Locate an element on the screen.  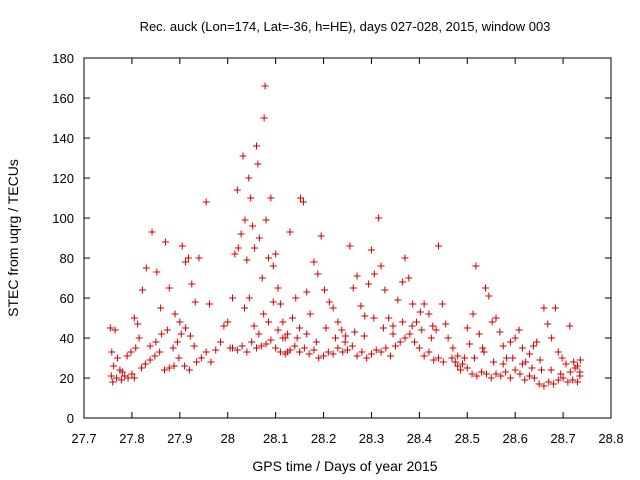
x-axis-label: GPS time / Days of year 2015 is located at coordinates (344, 466).